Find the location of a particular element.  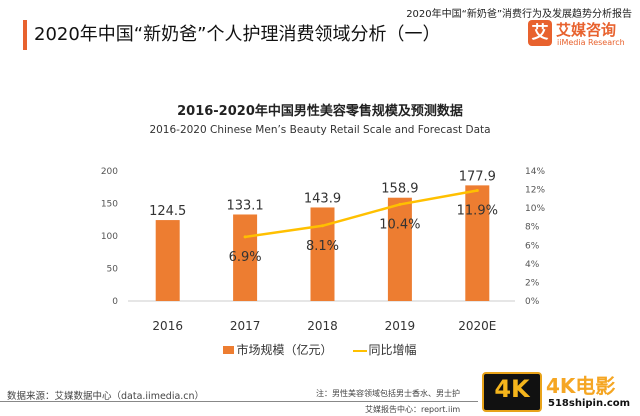

title-accent-bar is located at coordinates (25, 35).